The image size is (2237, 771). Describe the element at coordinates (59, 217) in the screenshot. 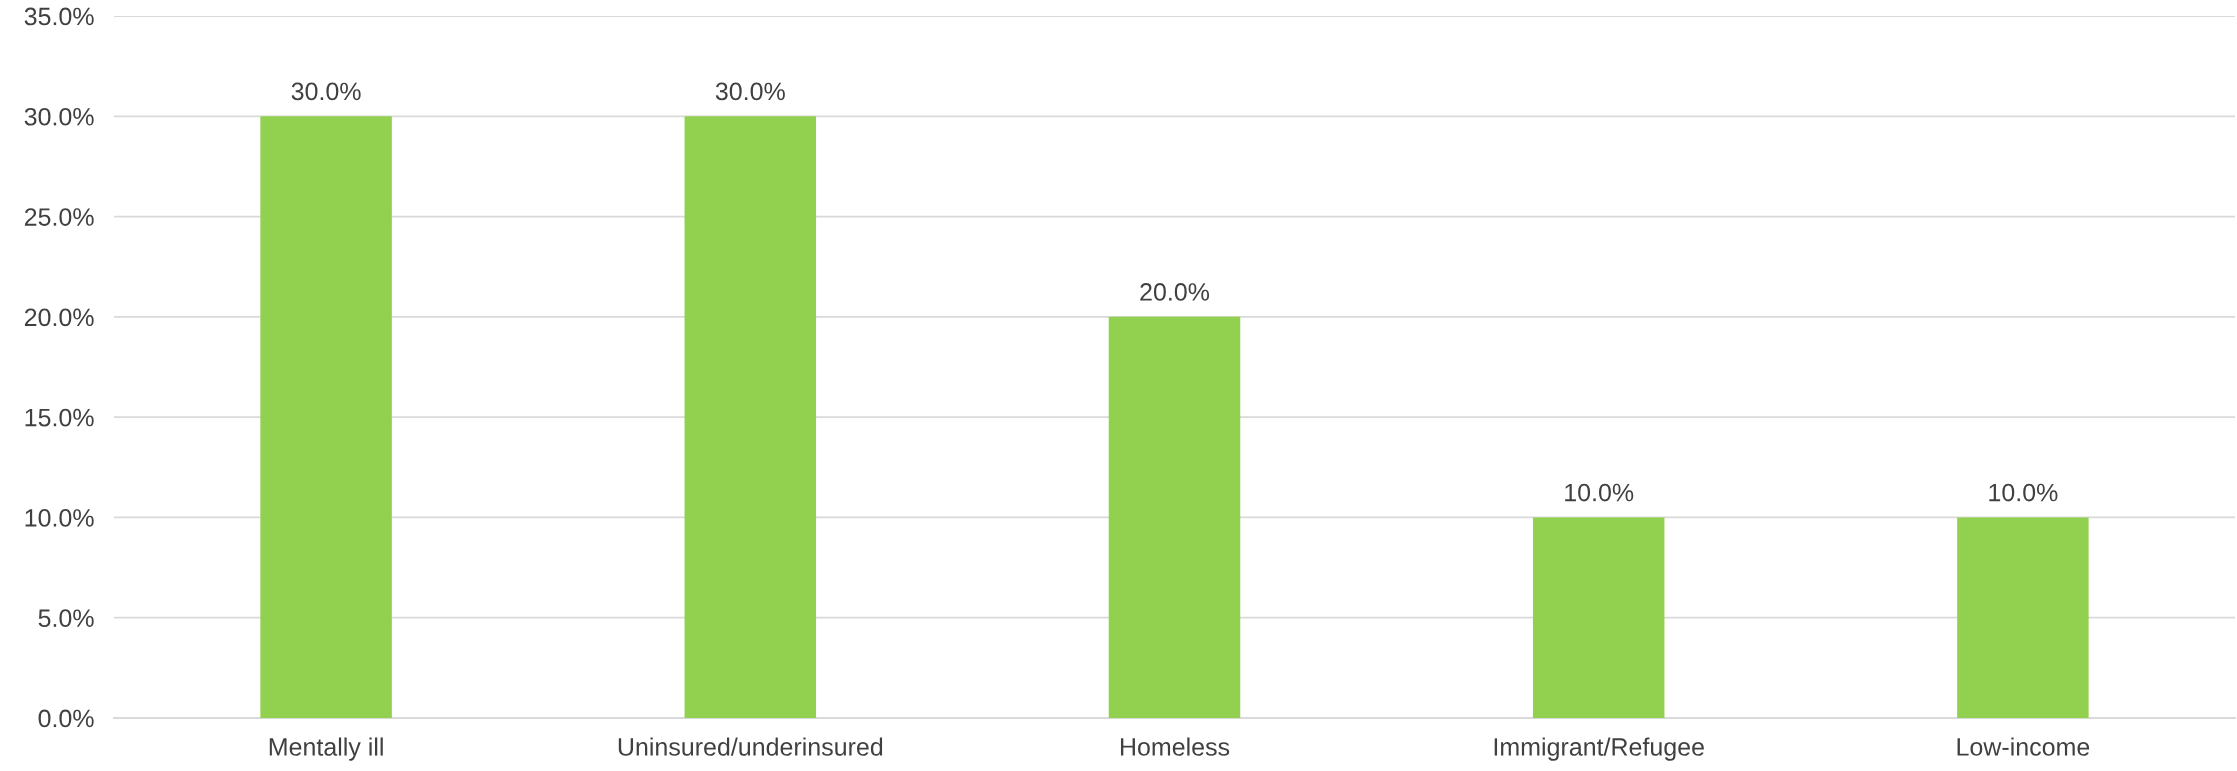

I see `y-tick-label: 25.0%` at that location.